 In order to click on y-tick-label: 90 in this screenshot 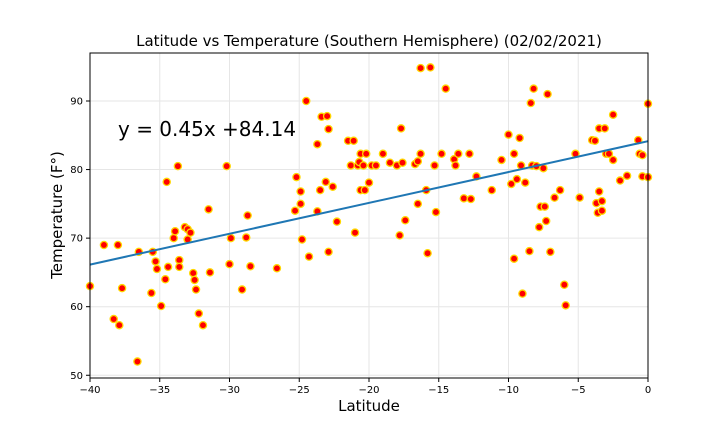, I will do `click(76, 101)`.